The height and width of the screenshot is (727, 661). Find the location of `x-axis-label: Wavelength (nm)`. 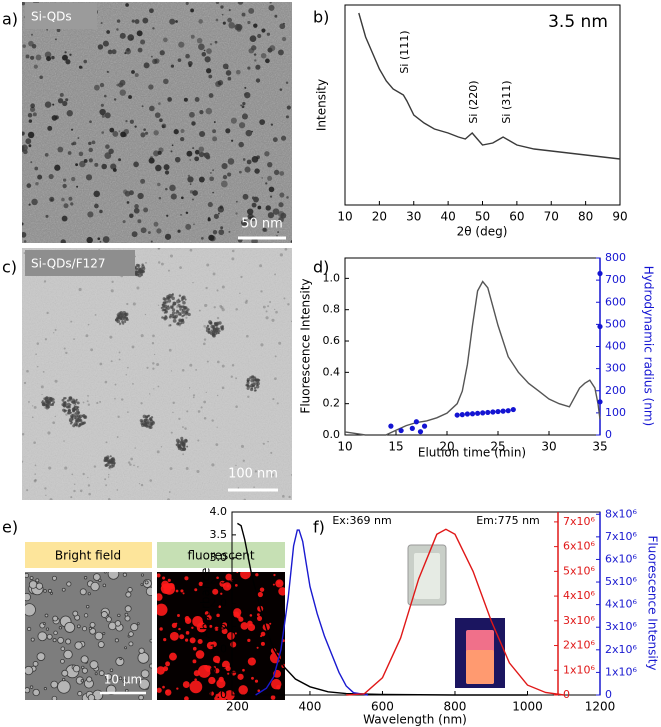

x-axis-label: Wavelength (nm) is located at coordinates (415, 720).